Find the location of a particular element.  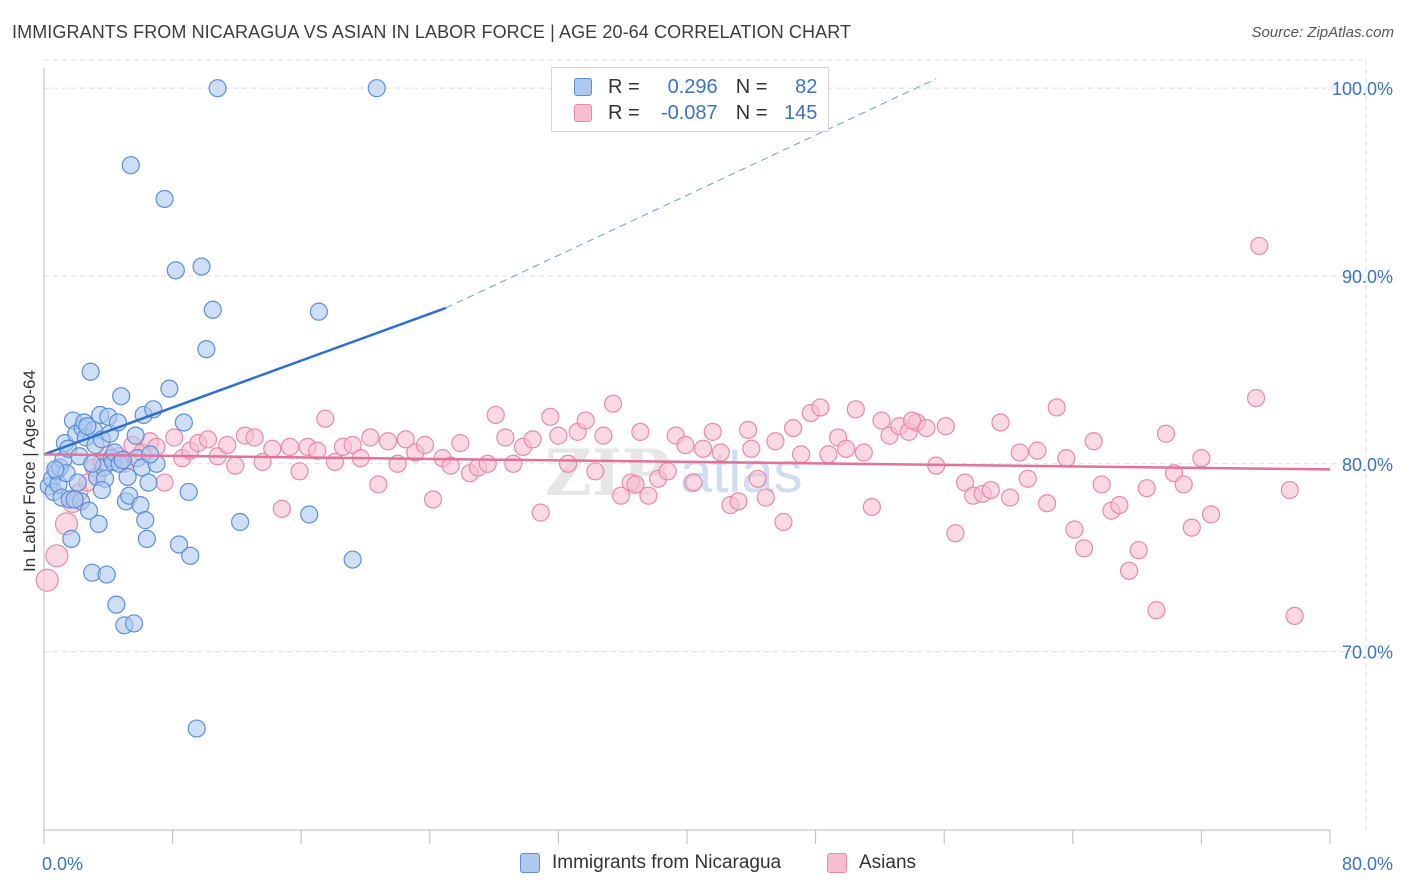

bottom-legend-label: Asians is located at coordinates (888, 862).